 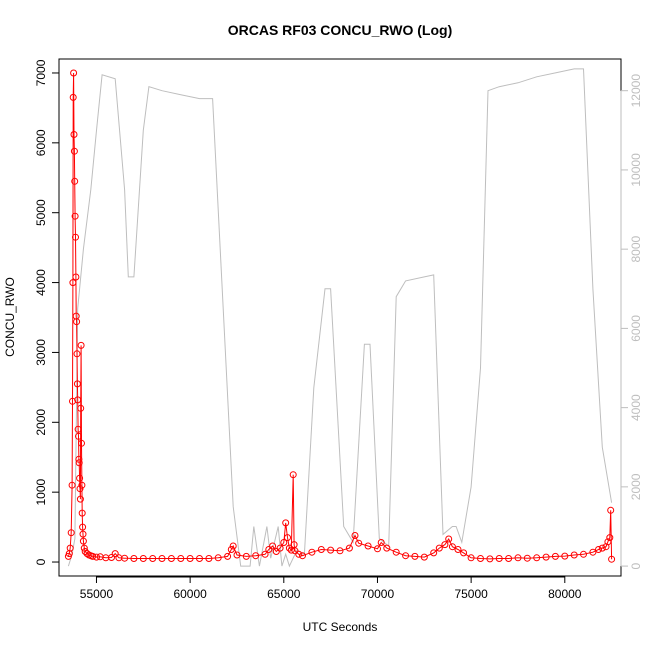 What do you see at coordinates (636, 91) in the screenshot?
I see `y2-tick-label: 12000` at bounding box center [636, 91].